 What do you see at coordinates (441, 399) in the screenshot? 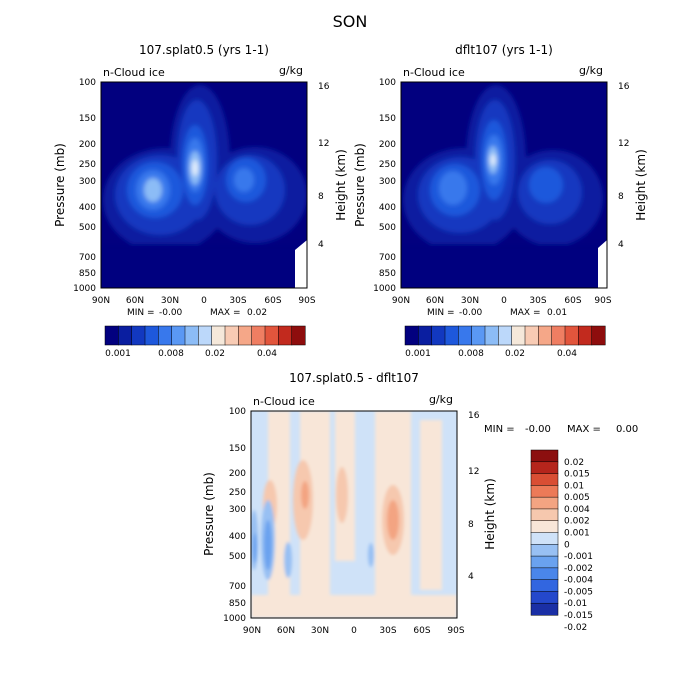
I see `panel-c-units: g/kg` at bounding box center [441, 399].